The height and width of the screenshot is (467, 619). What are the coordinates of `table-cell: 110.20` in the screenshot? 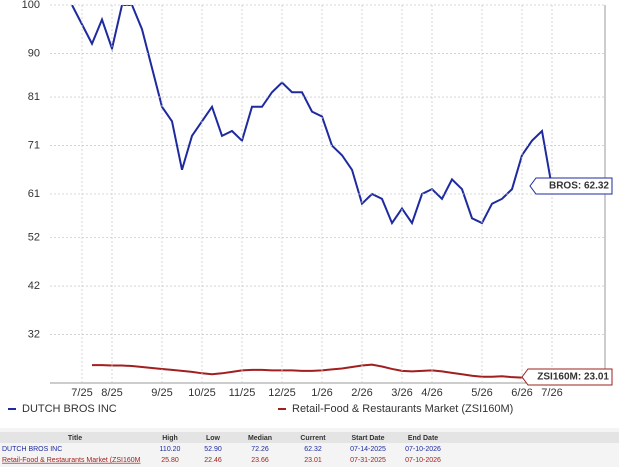 It's located at (170, 449).